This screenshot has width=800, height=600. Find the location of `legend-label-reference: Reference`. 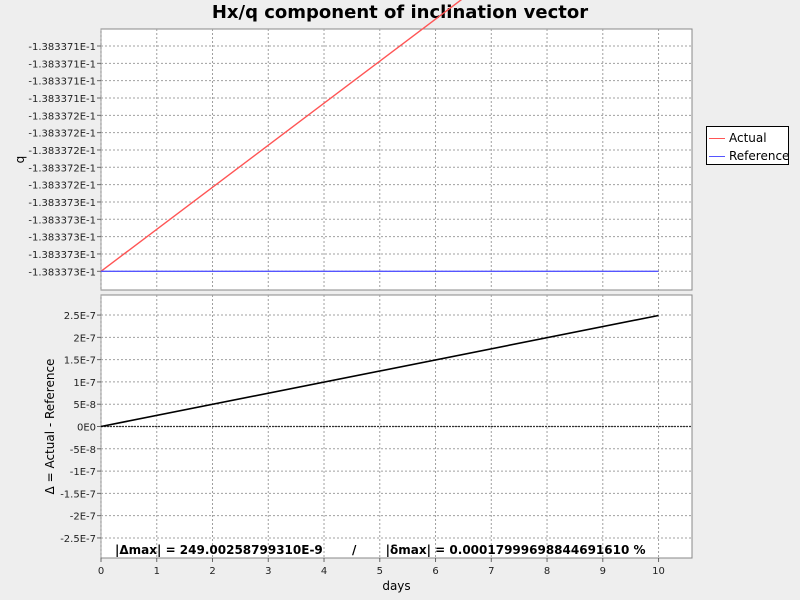

legend-label-reference: Reference is located at coordinates (759, 156).